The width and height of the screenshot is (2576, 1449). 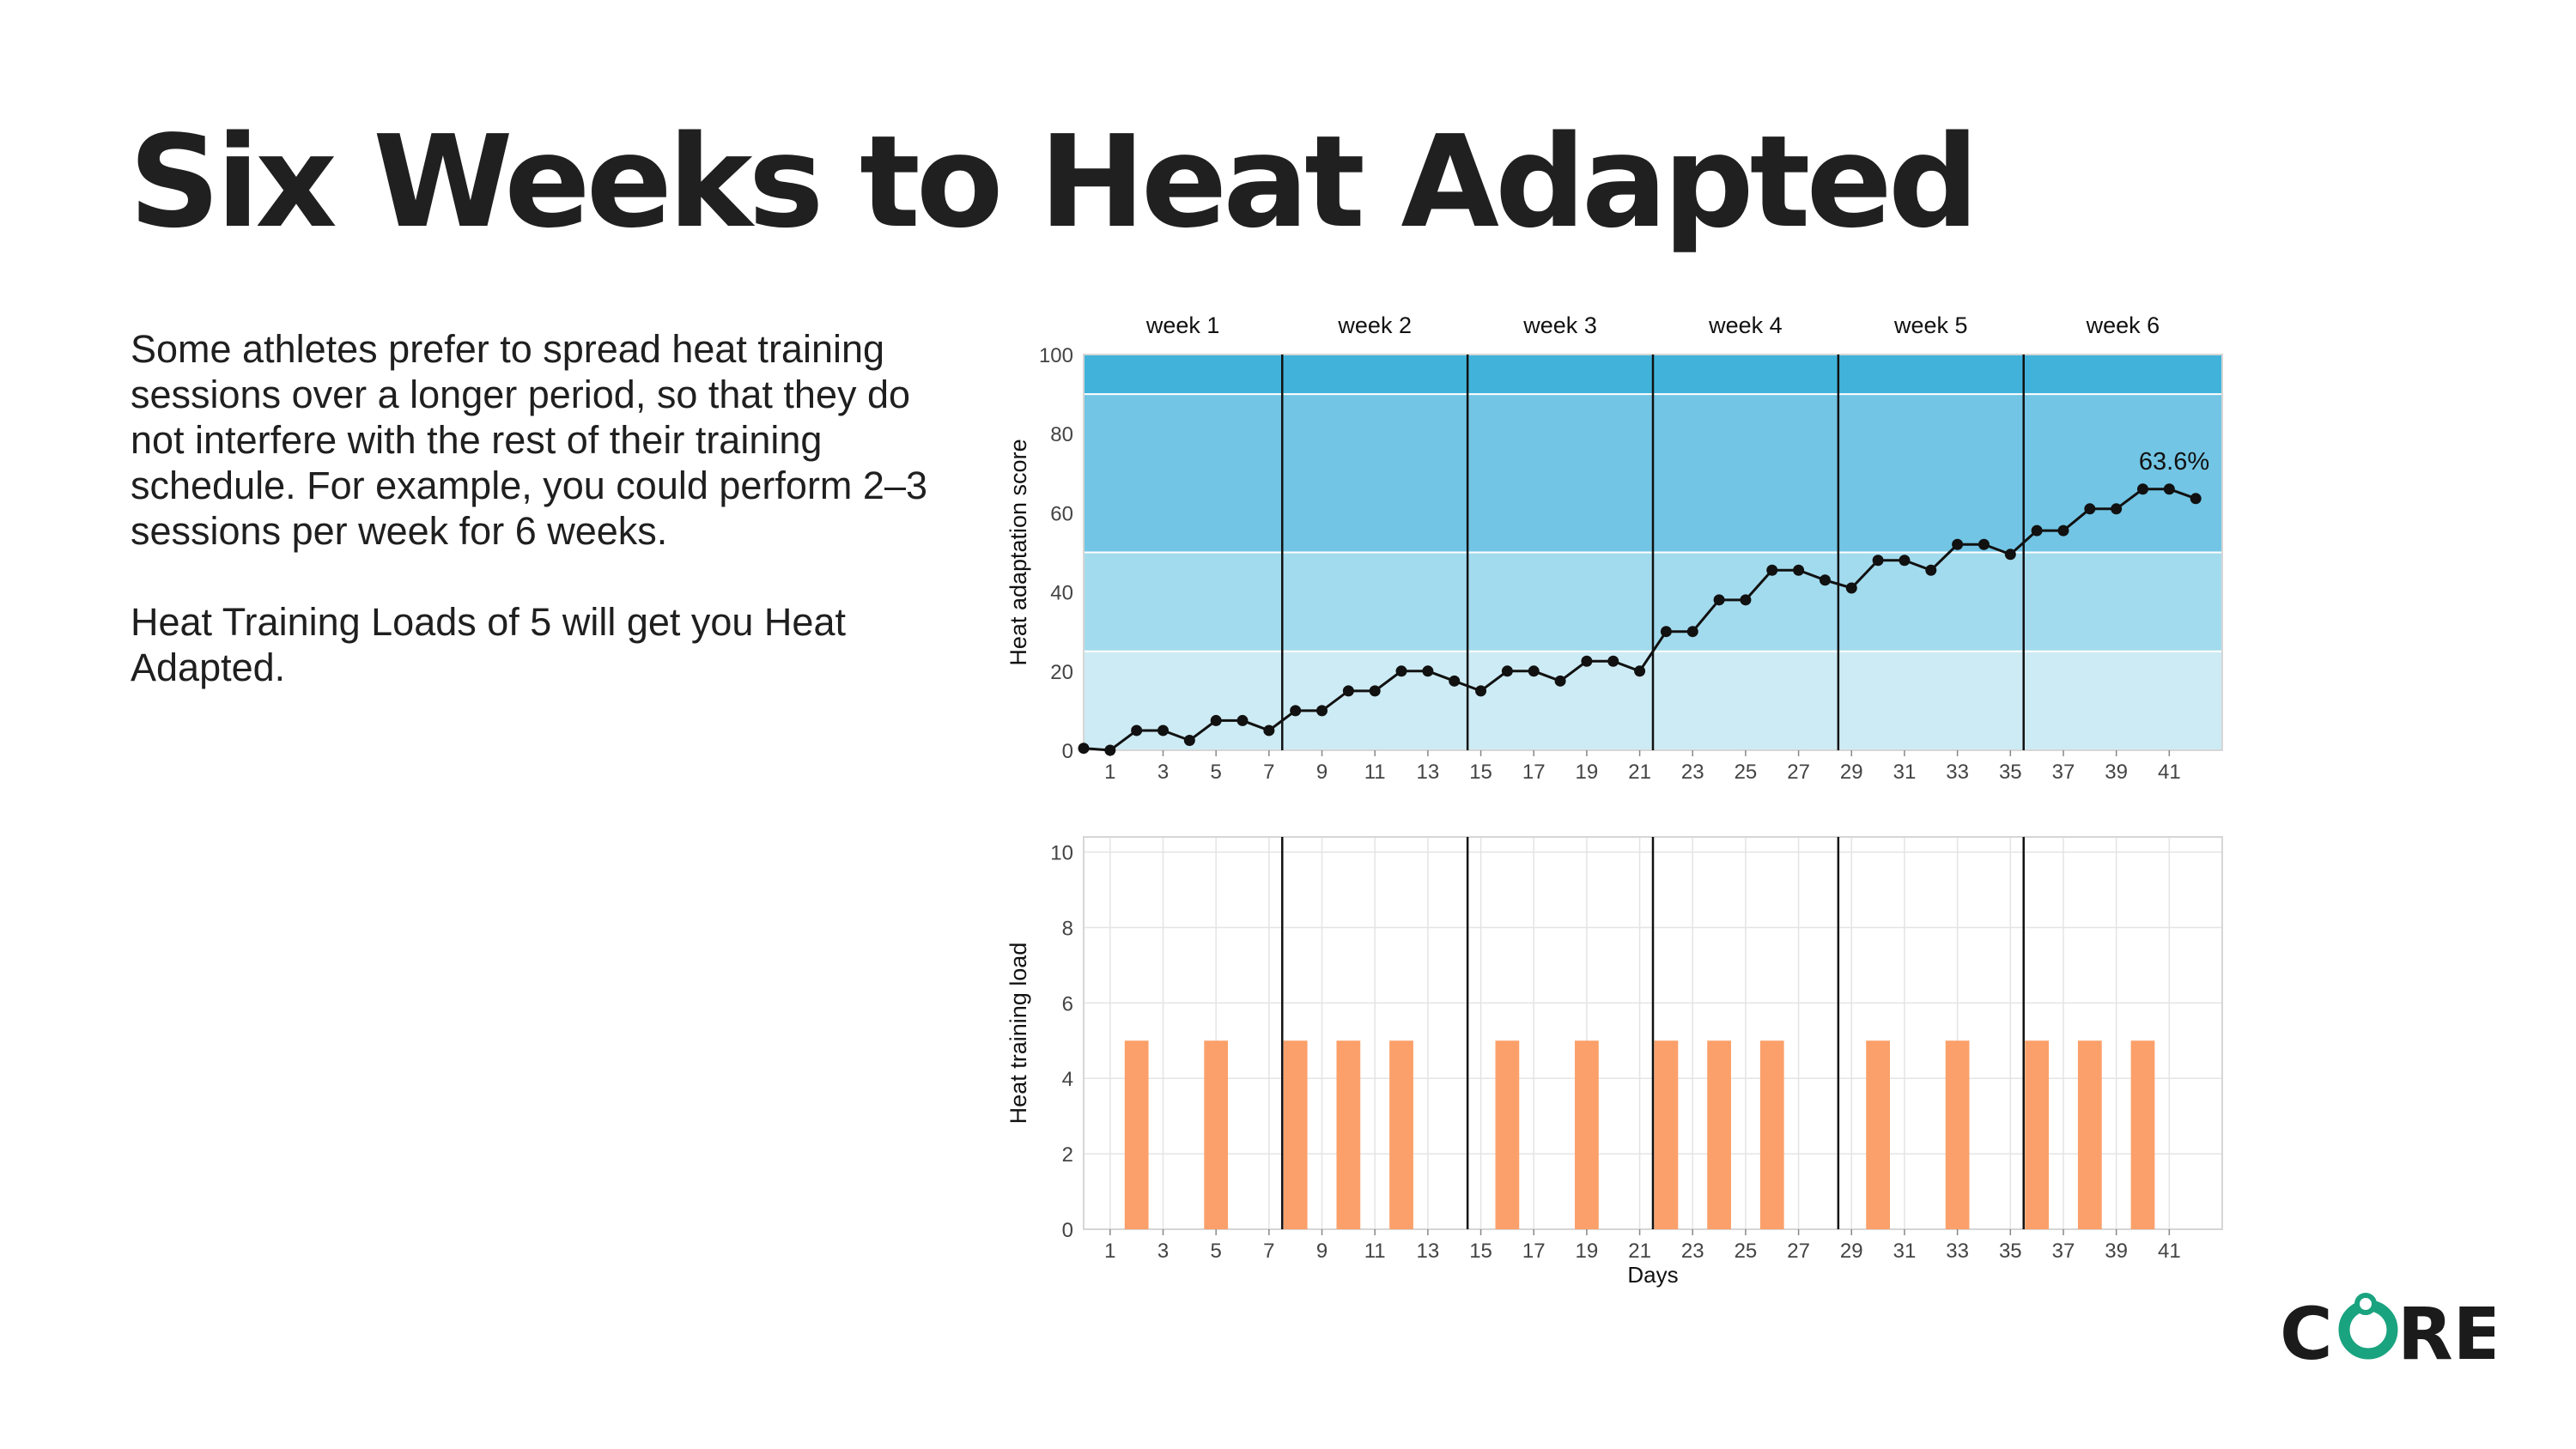 What do you see at coordinates (1481, 1251) in the screenshot?
I see `x-tick-label: 15` at bounding box center [1481, 1251].